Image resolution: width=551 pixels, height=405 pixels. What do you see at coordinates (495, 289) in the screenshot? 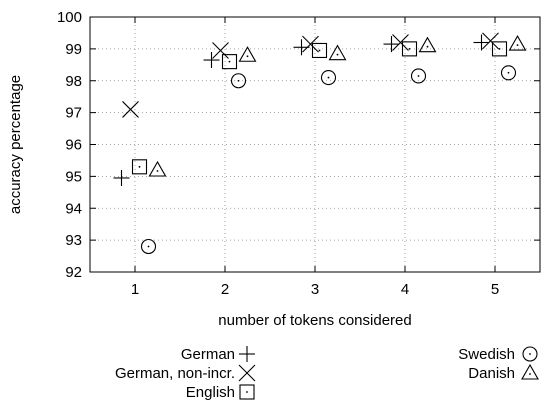
I see `x-tick-label: 5` at bounding box center [495, 289].